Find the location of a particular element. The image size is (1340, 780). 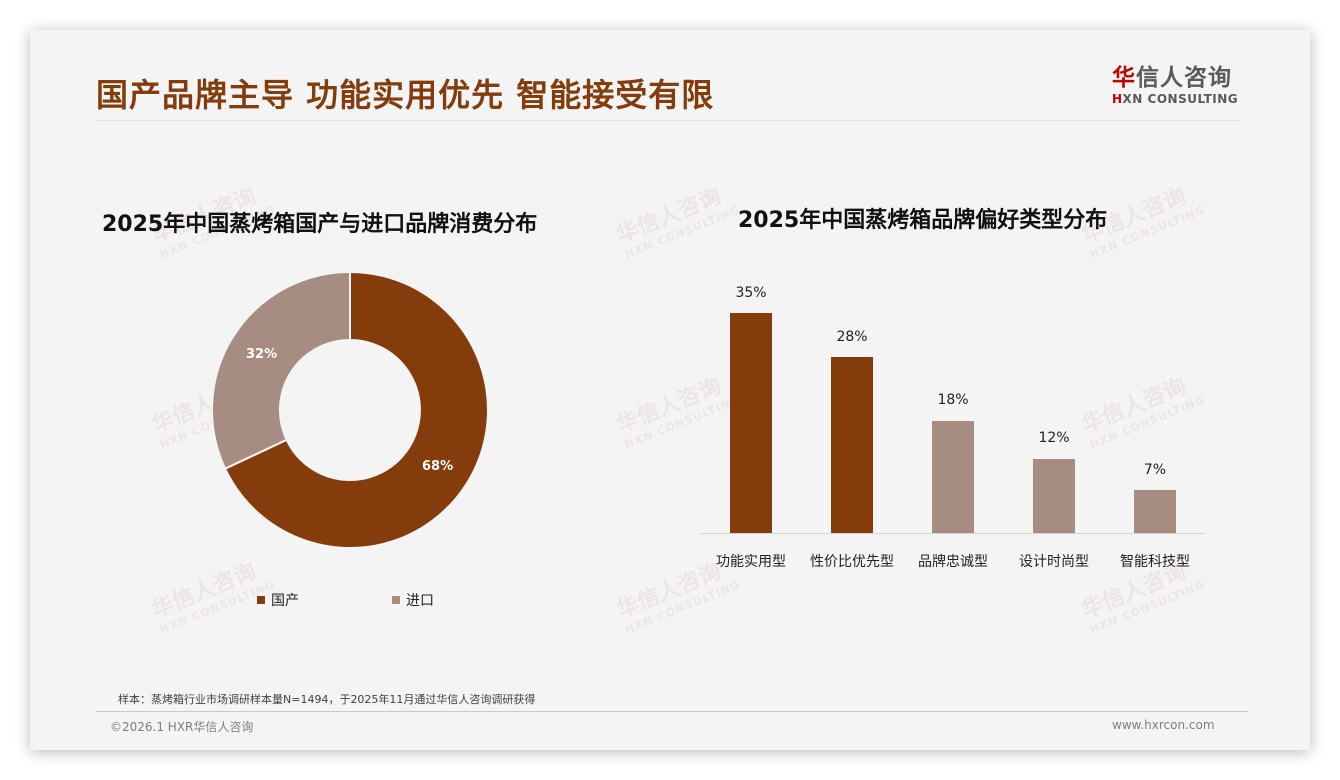

legend-label: 国产 is located at coordinates (285, 601).